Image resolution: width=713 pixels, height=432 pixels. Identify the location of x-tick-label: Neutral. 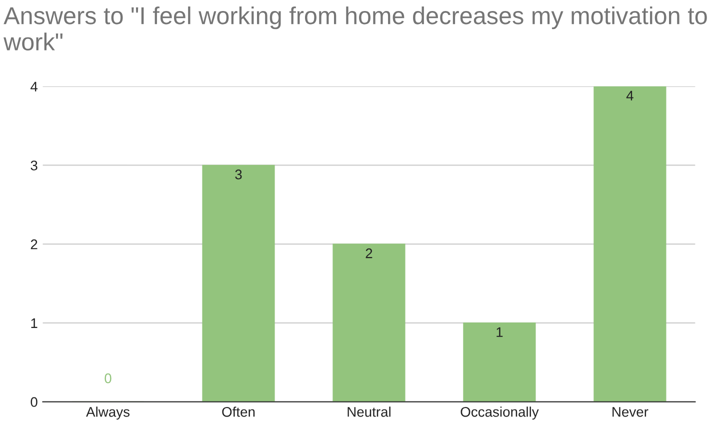
(369, 411).